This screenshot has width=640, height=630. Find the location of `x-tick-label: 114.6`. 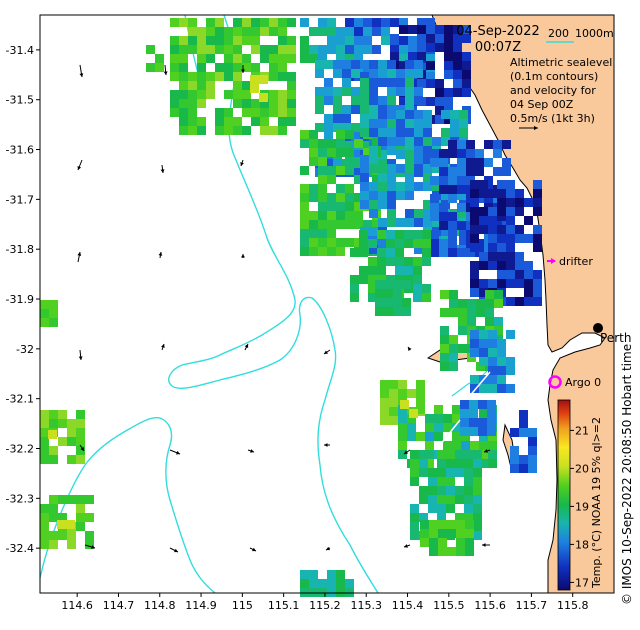

x-tick-label: 114.6 is located at coordinates (77, 605).